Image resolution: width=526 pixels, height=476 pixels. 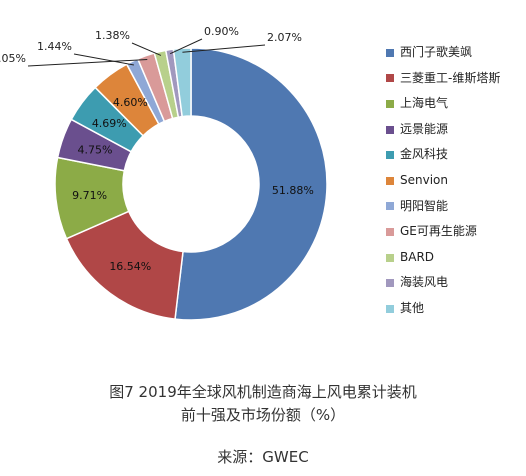 What do you see at coordinates (284, 37) in the screenshot?
I see `data-label-11: 2.07%` at bounding box center [284, 37].